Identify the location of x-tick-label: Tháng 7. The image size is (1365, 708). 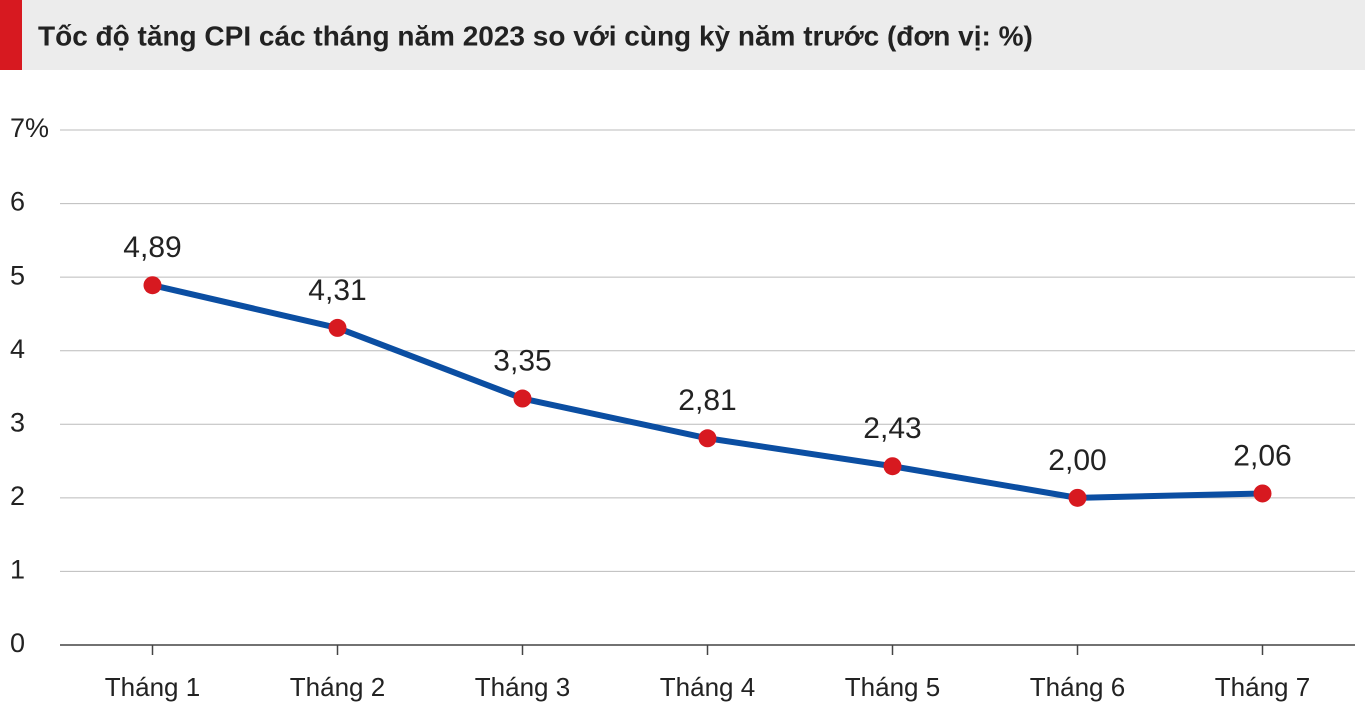
(1262, 687).